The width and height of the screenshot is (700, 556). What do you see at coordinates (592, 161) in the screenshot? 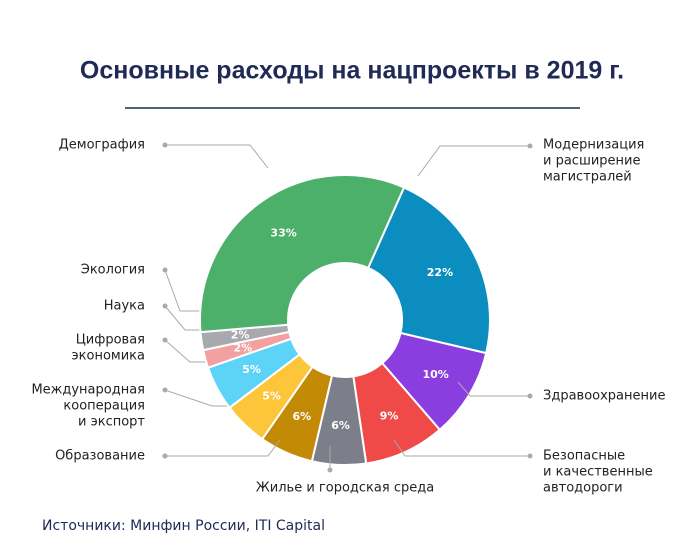
I see `category-label: и расширение` at bounding box center [592, 161].